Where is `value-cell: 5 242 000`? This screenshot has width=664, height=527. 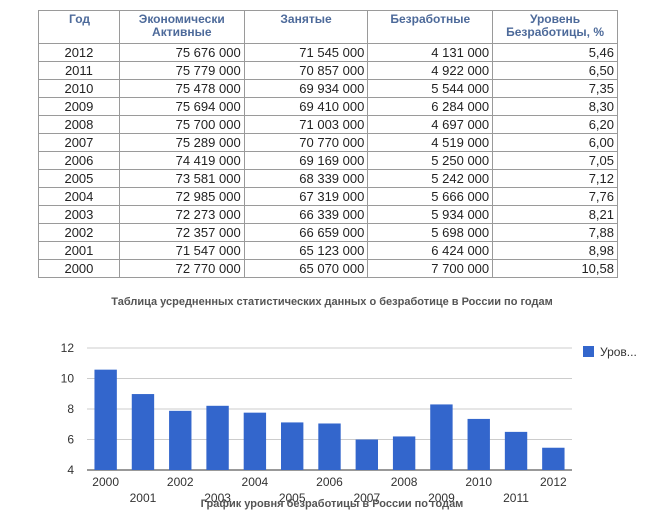
value-cell: 5 242 000 is located at coordinates (430, 178).